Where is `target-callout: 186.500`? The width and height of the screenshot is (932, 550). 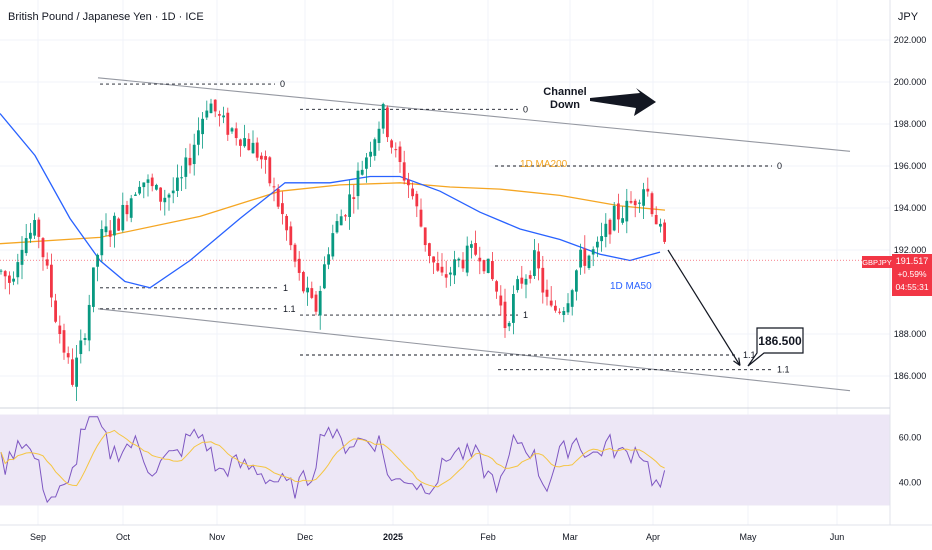 target-callout: 186.500 is located at coordinates (775, 347).